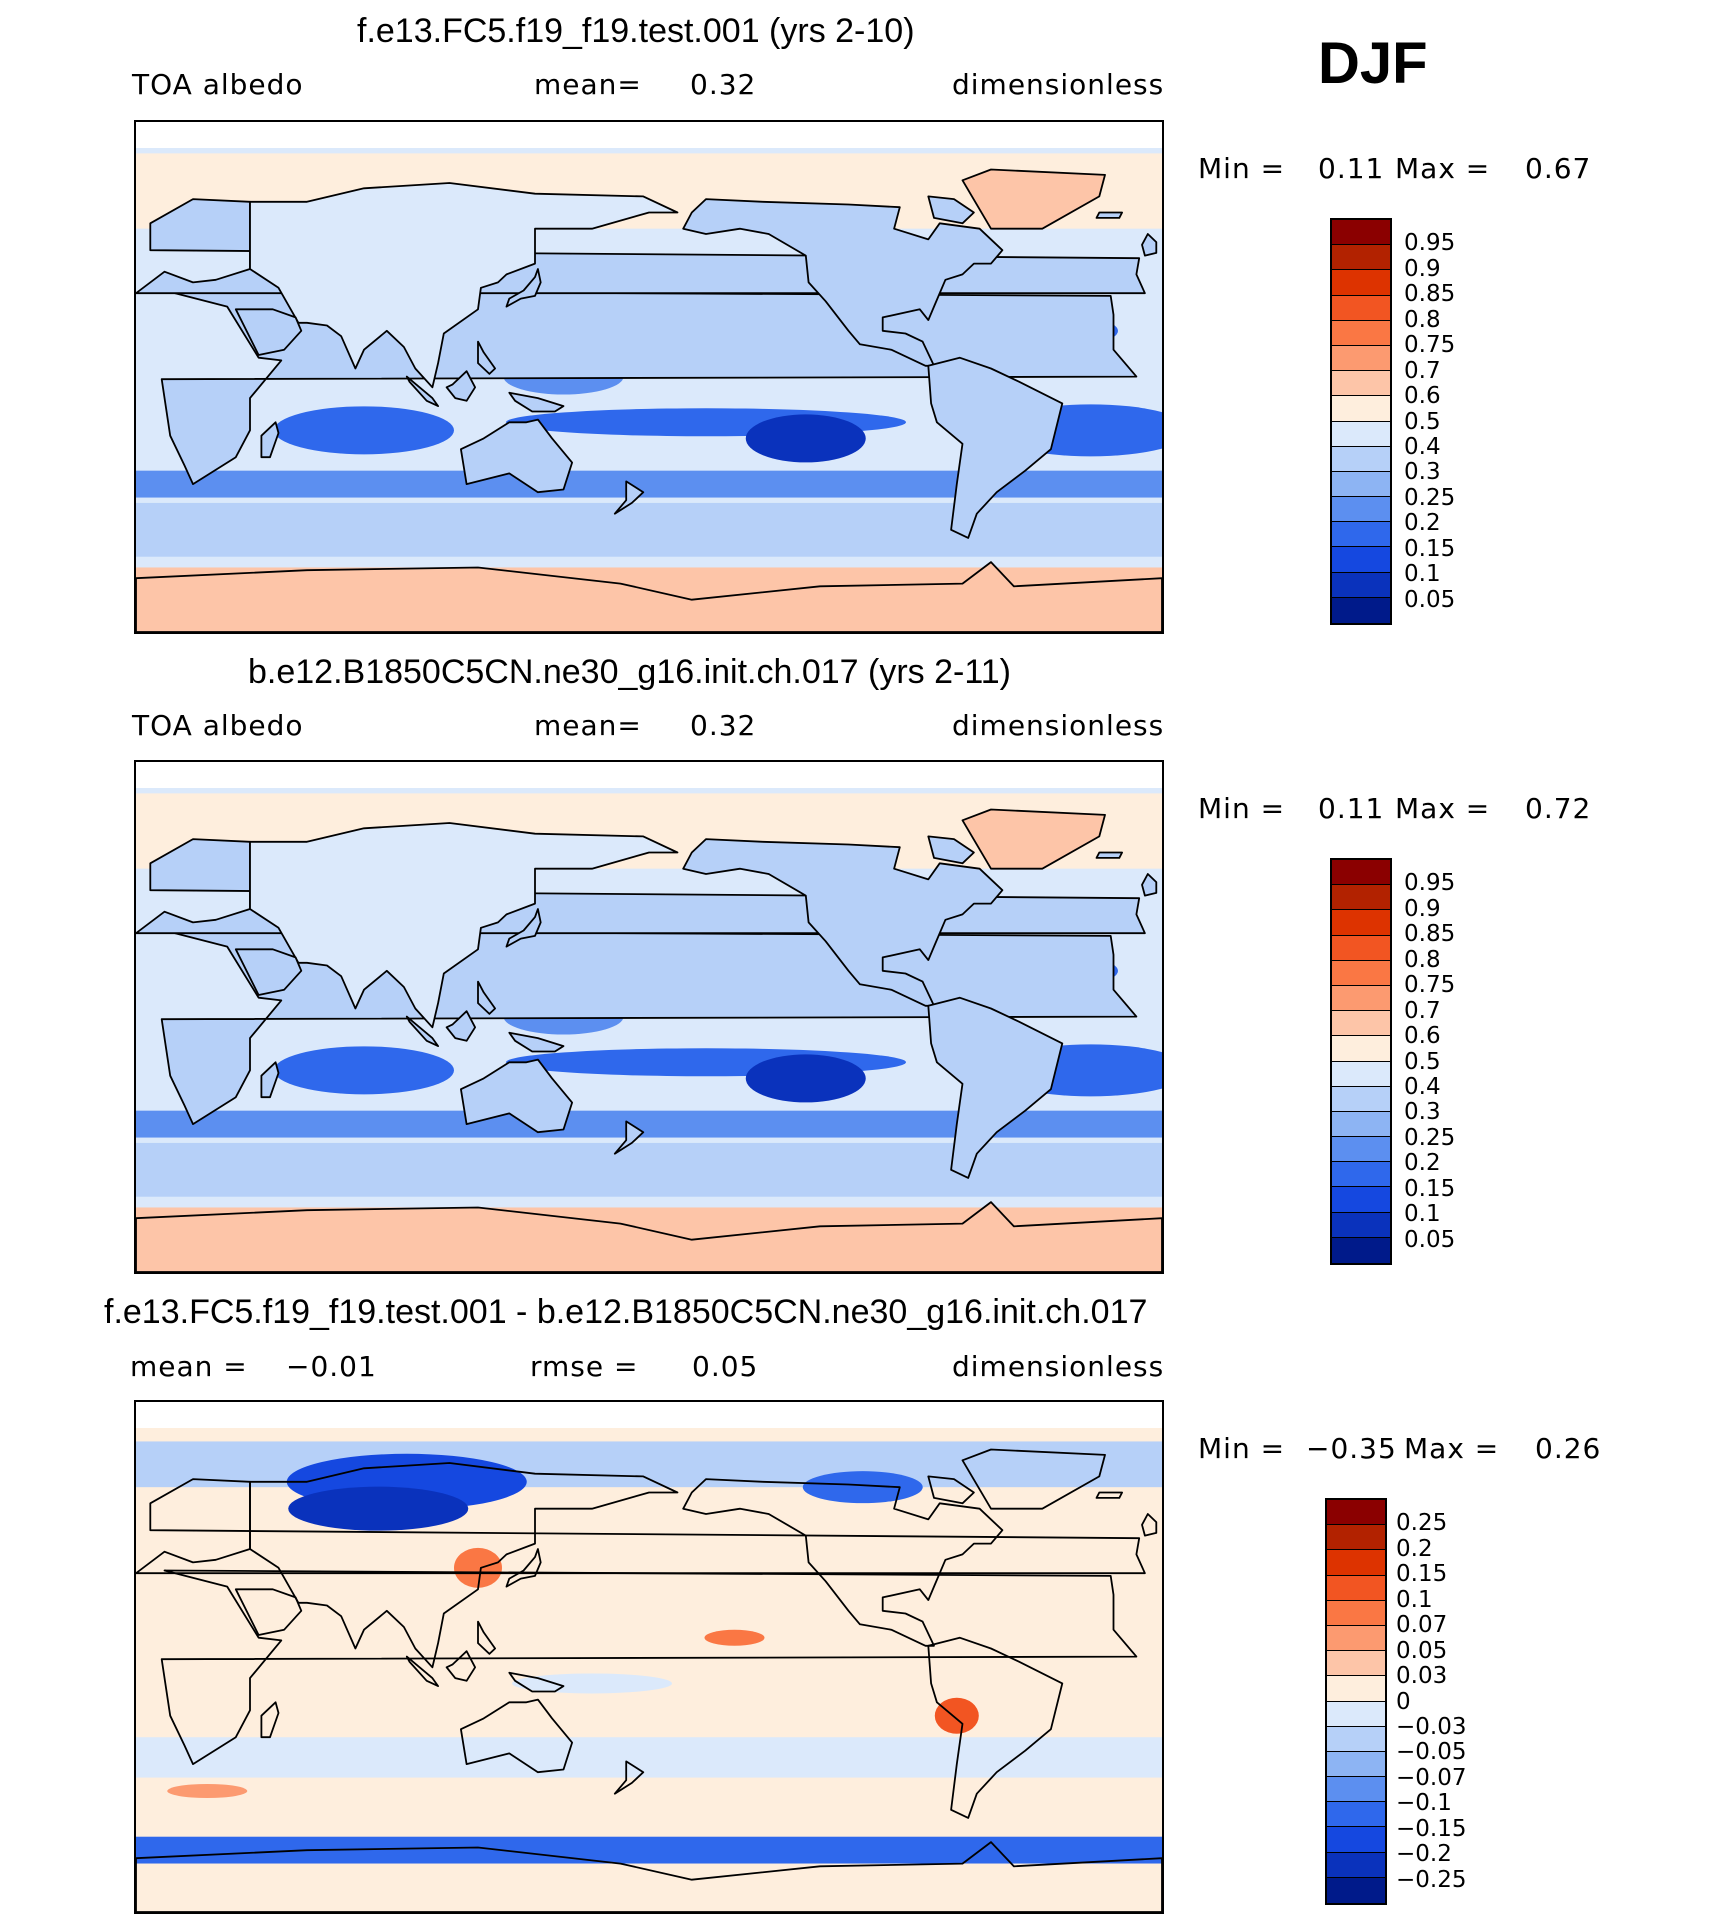  I want to click on season-label: DJF, so click(1373, 63).